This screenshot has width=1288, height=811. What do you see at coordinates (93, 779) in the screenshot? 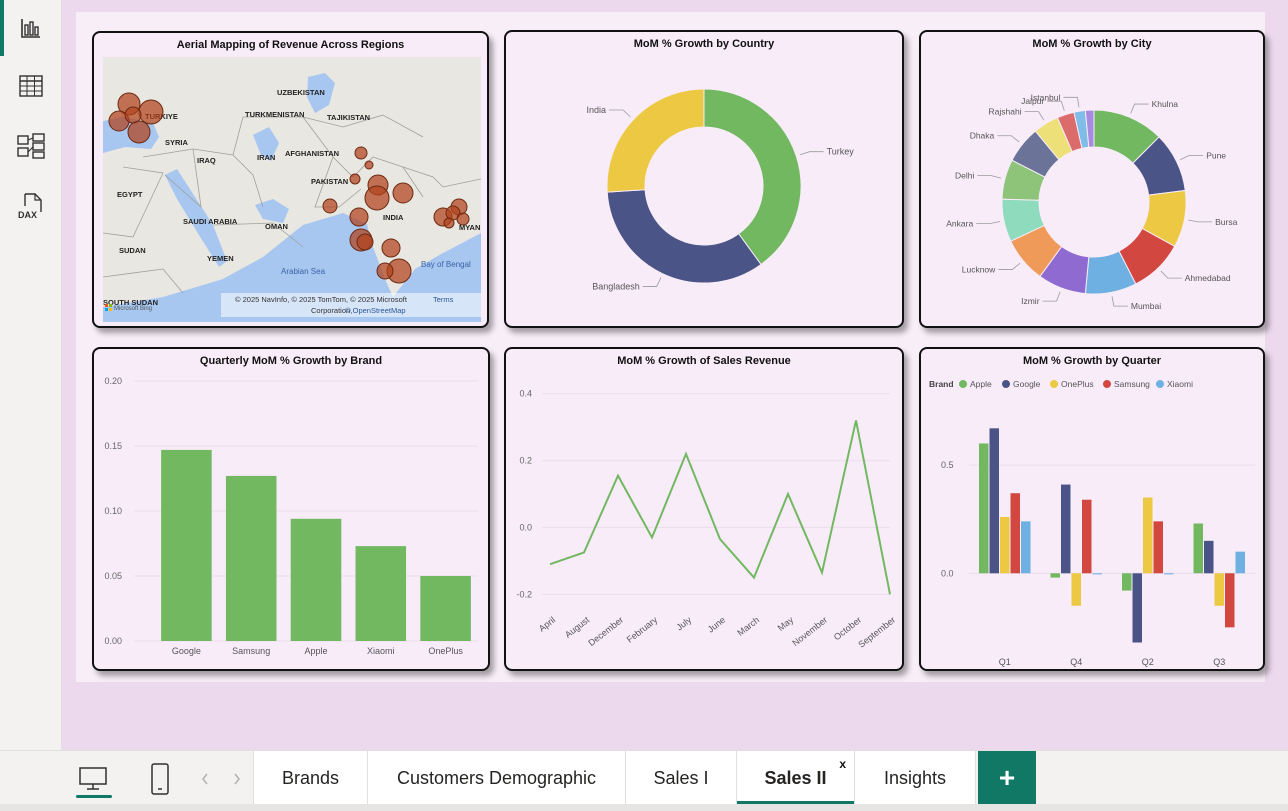
I see `desktop-view-button` at bounding box center [93, 779].